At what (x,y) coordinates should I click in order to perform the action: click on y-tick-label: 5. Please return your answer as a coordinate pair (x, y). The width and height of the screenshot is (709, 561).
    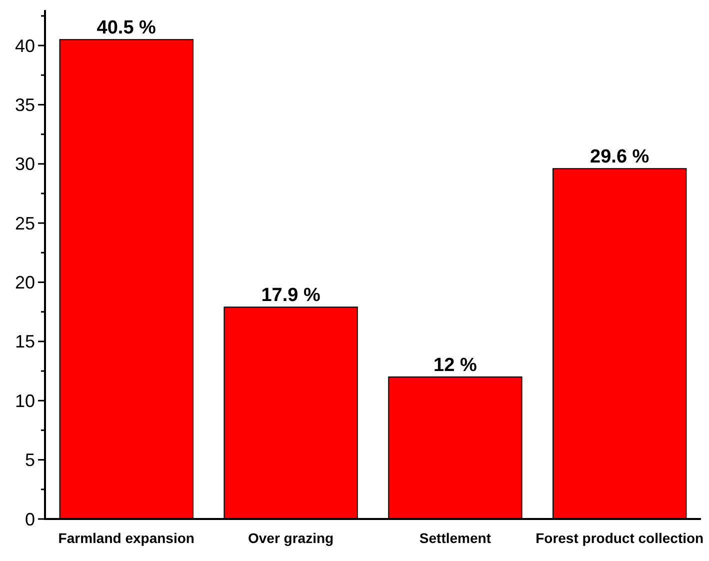
    Looking at the image, I should click on (29, 460).